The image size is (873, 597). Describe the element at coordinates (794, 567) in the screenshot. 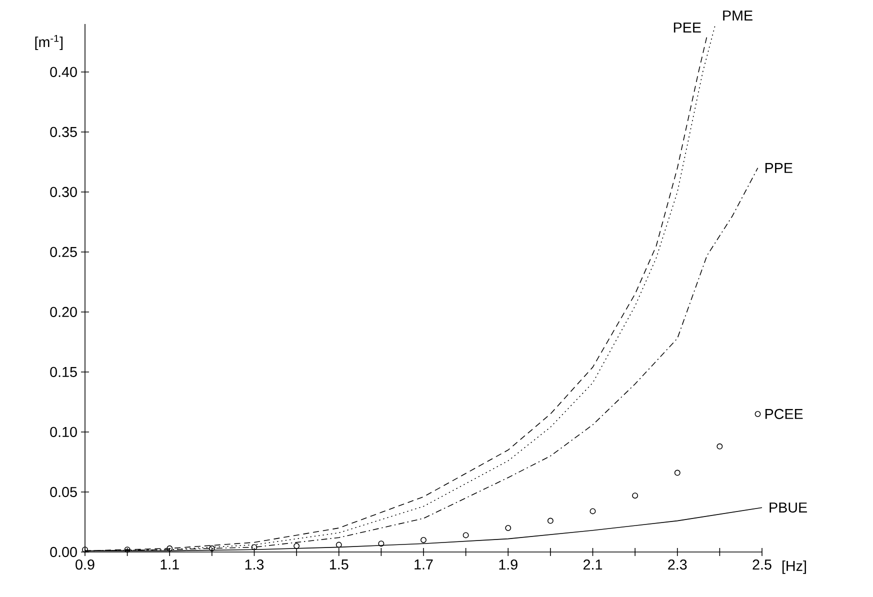

I see `x-axis-title: [Hz]` at that location.